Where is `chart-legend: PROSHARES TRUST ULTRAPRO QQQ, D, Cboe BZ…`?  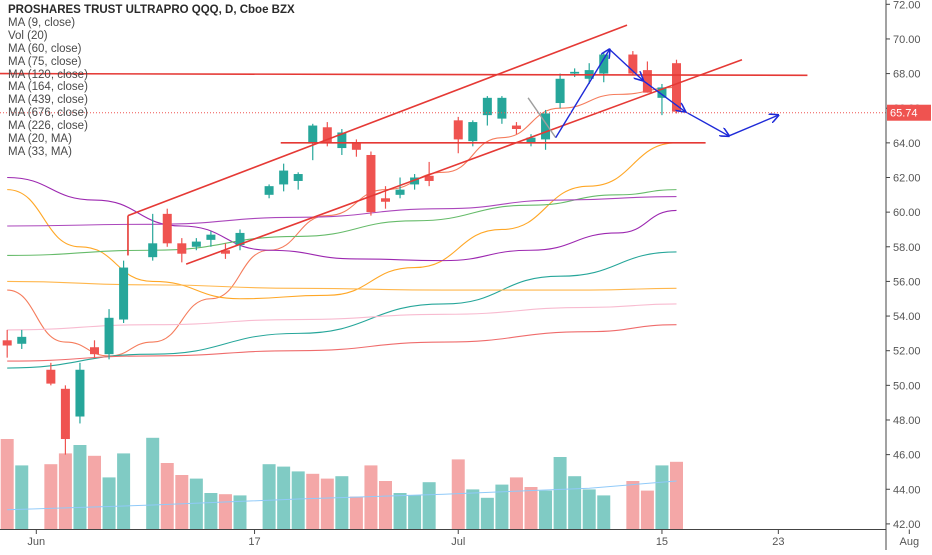
chart-legend: PROSHARES TRUST ULTRAPRO QQQ, D, Cboe BZ… is located at coordinates (151, 81).